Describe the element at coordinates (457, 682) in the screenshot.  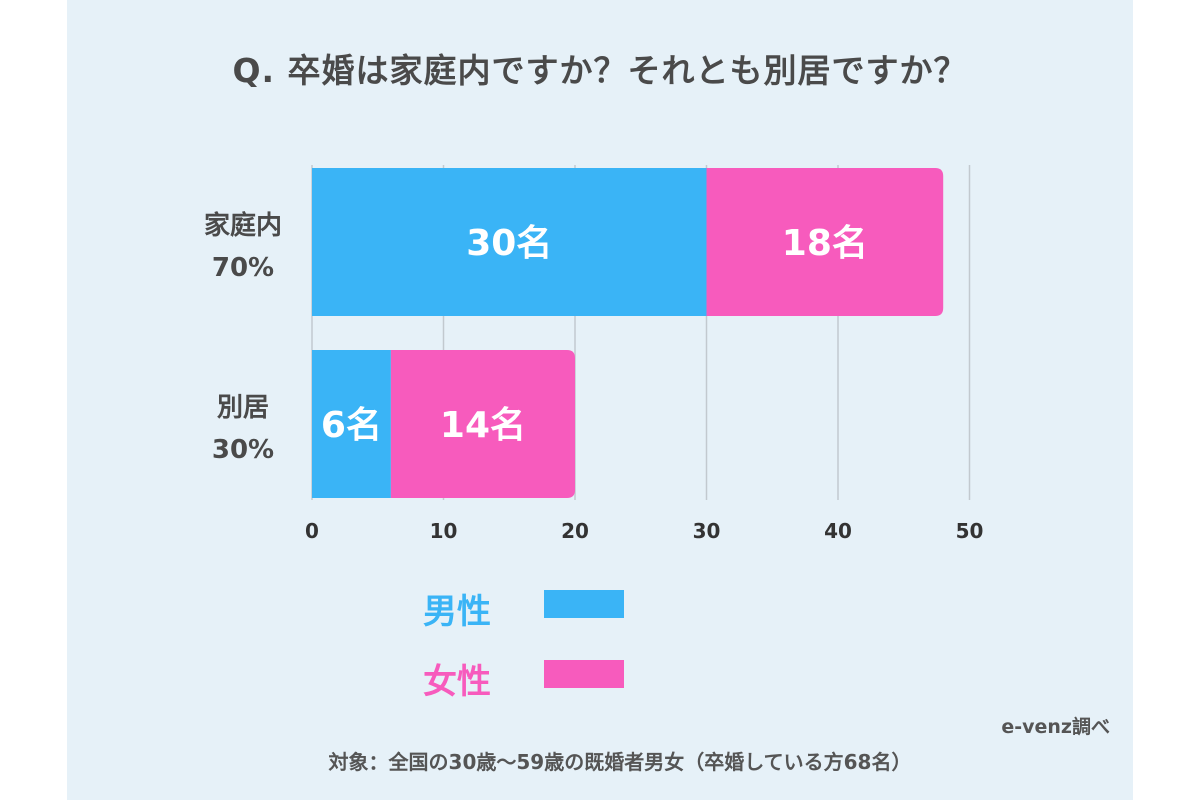
I see `legend-label-female: 女性` at that location.